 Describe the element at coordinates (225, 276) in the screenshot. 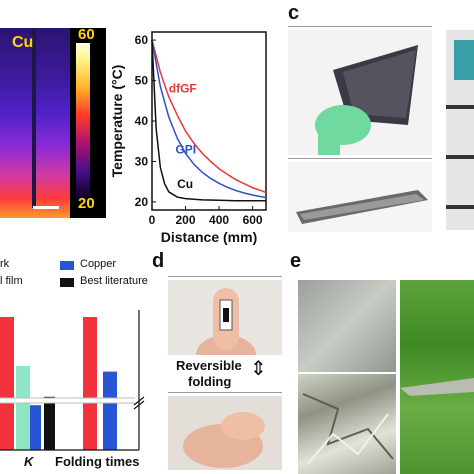

I see `panel-d-rule-top` at that location.